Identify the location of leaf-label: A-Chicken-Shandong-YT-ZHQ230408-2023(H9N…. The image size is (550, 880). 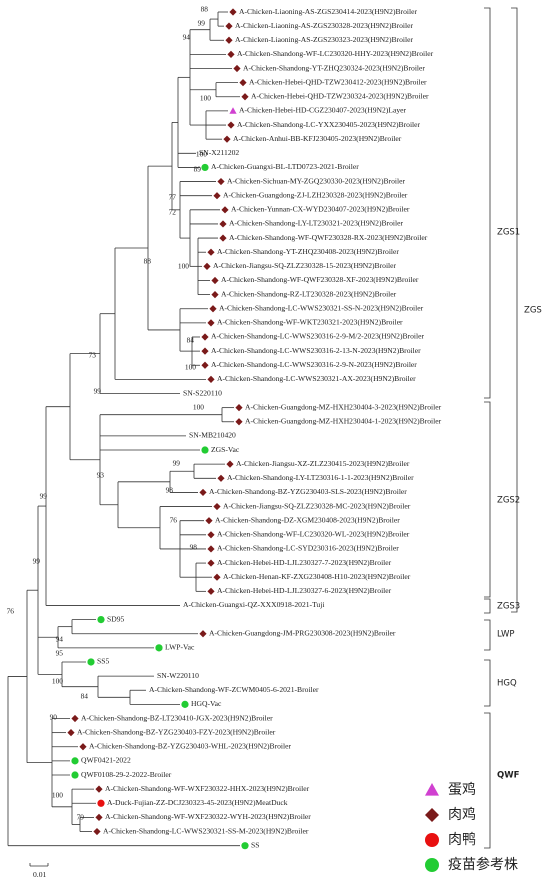
(308, 251).